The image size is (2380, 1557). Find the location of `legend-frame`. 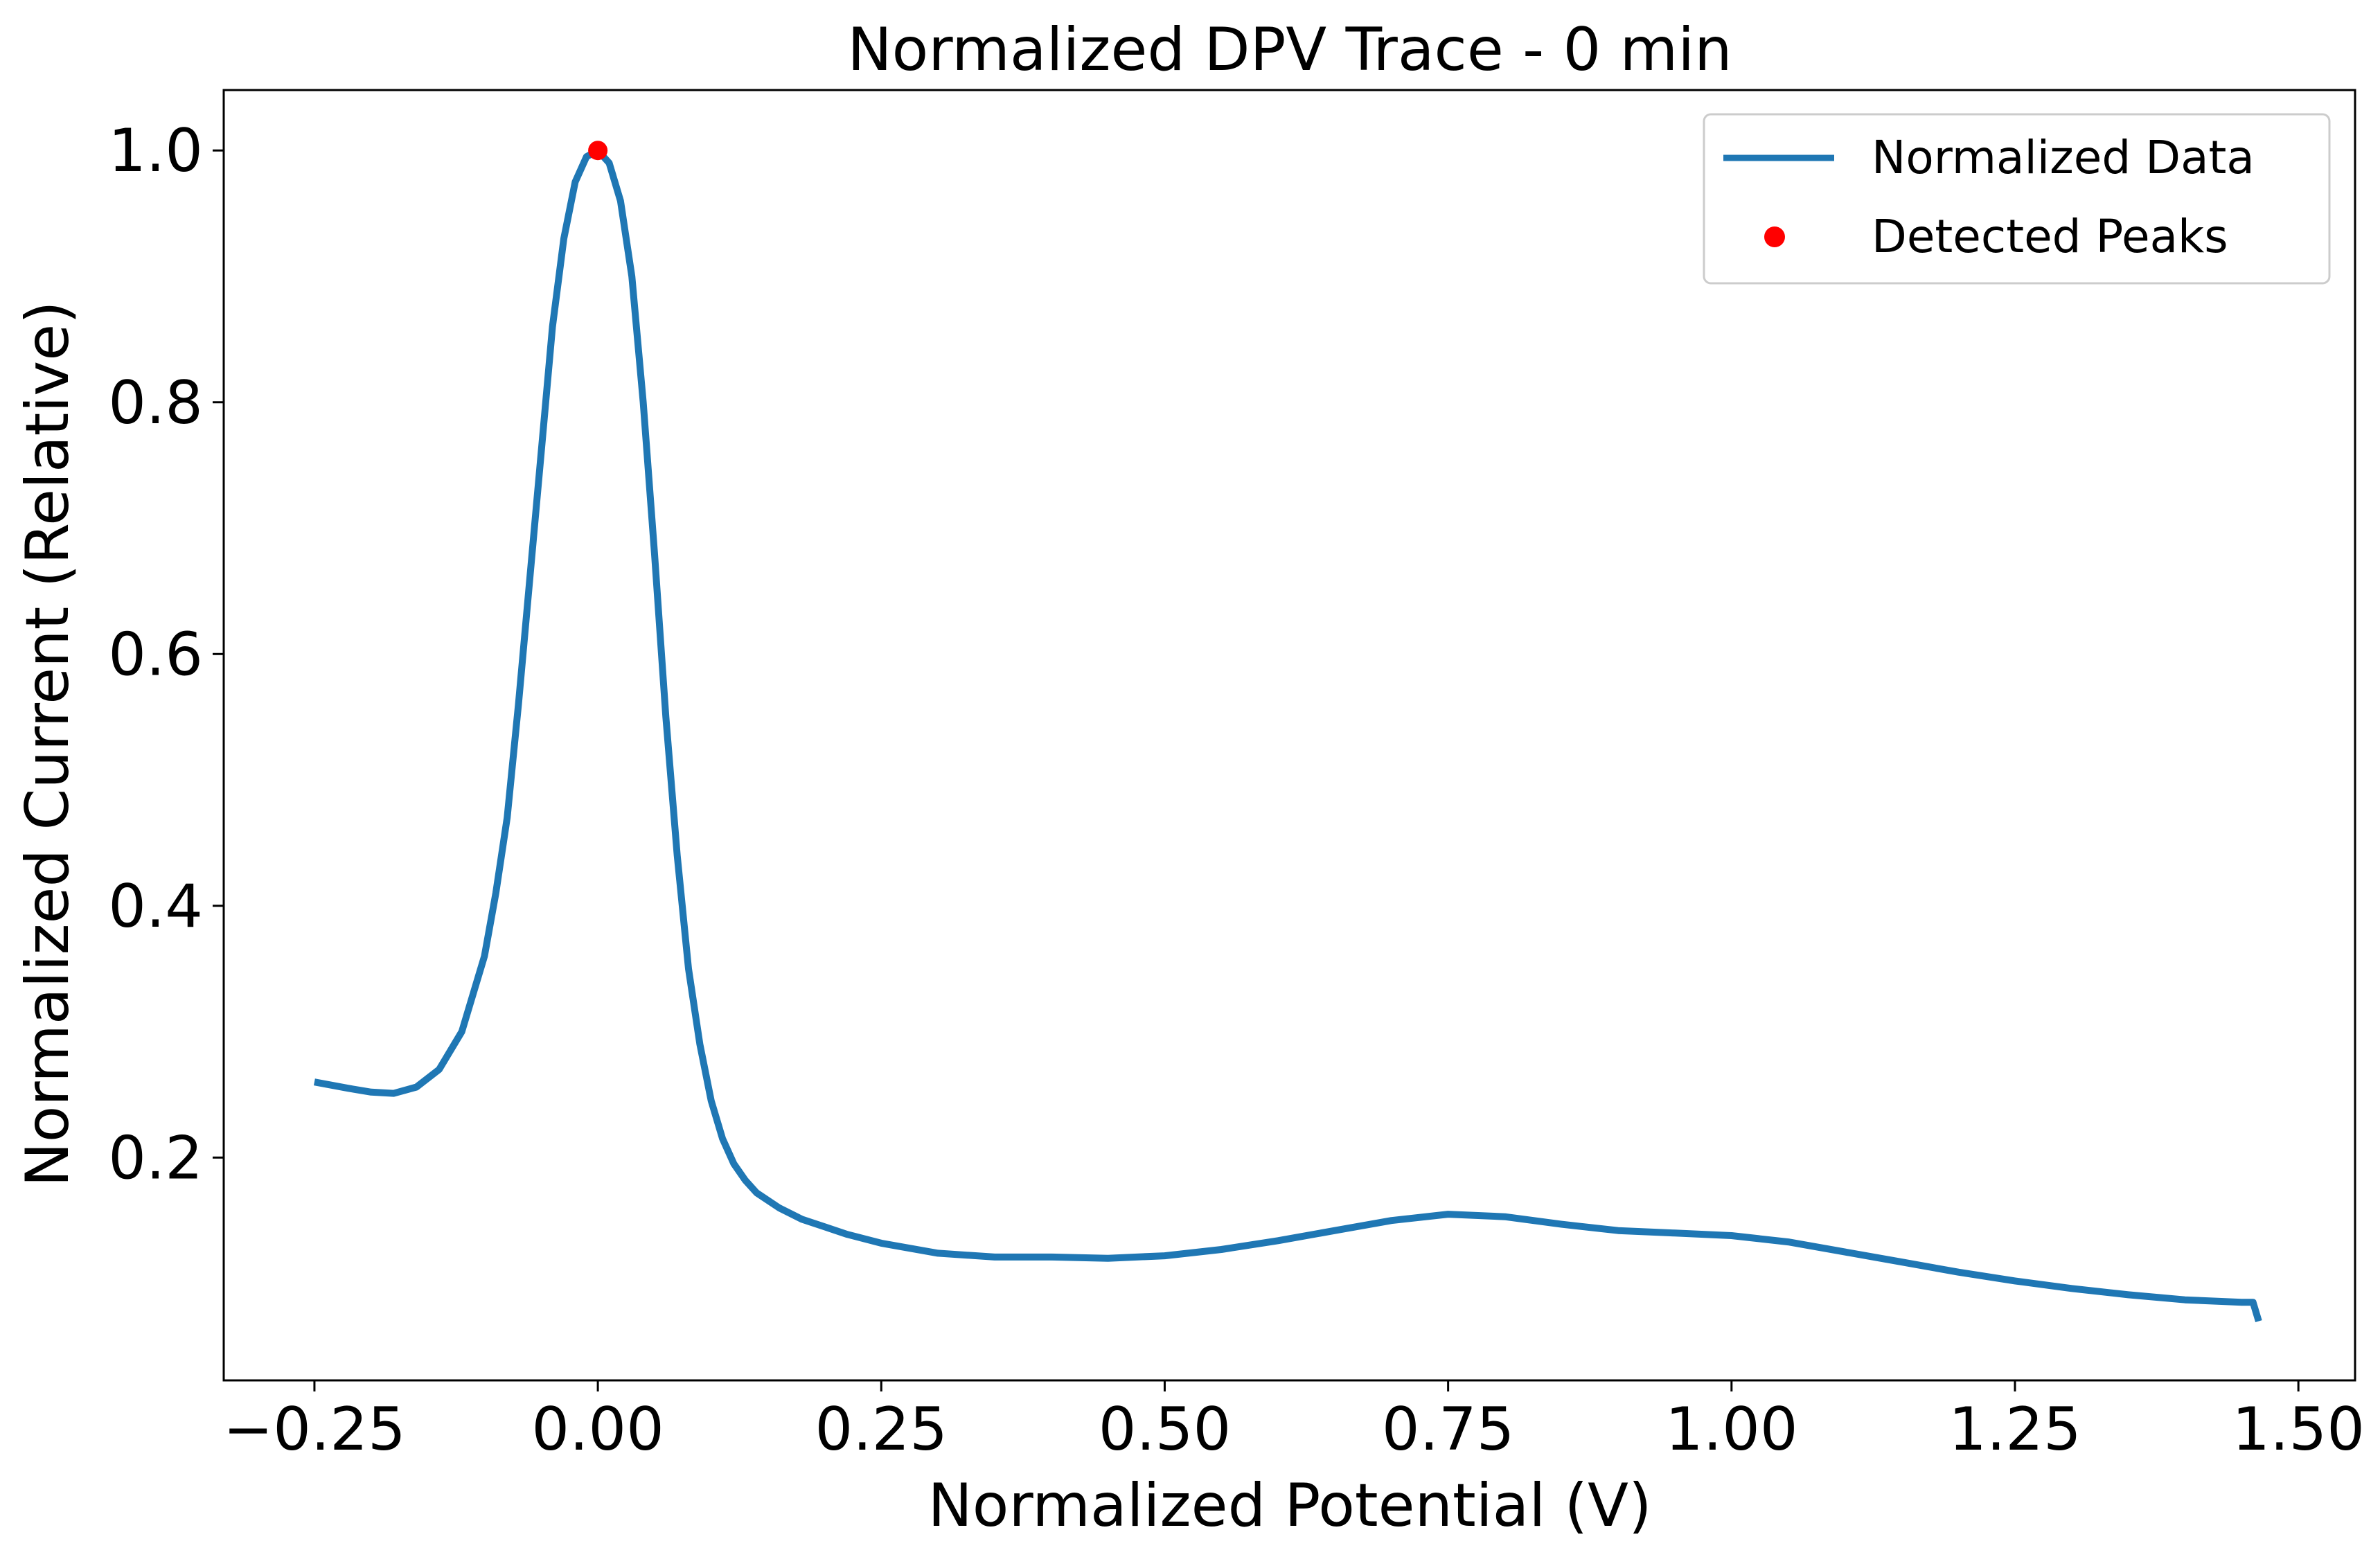

legend-frame is located at coordinates (2017, 199).